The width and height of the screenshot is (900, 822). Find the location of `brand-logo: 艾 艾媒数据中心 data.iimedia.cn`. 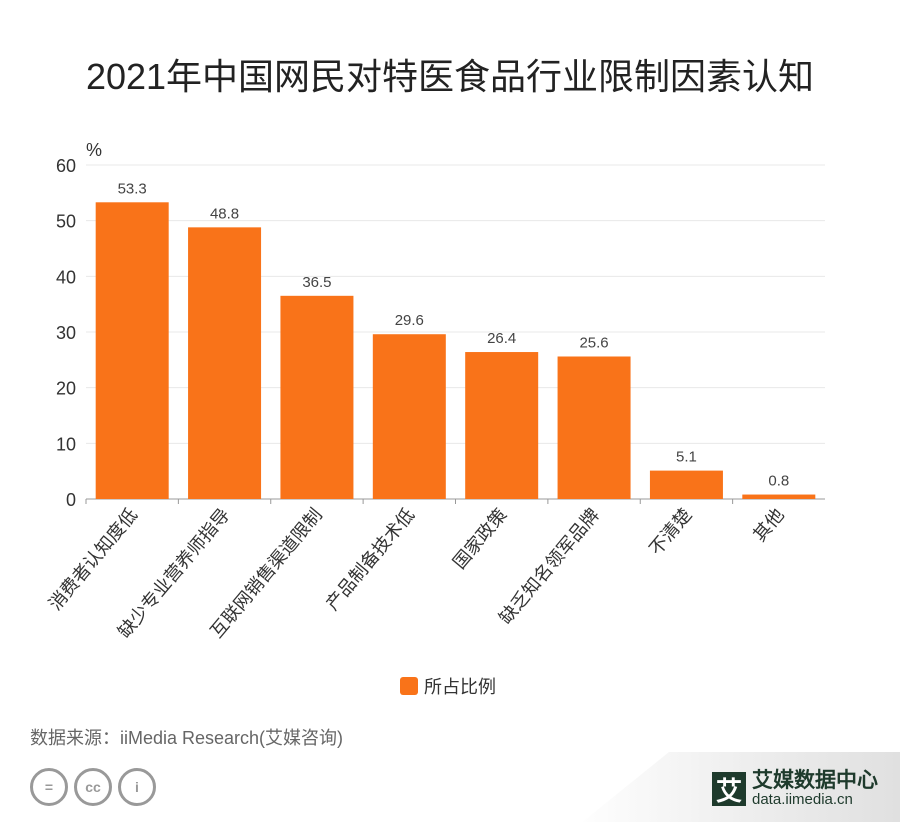

brand-logo: 艾 艾媒数据中心 data.iimedia.cn is located at coordinates (795, 789).